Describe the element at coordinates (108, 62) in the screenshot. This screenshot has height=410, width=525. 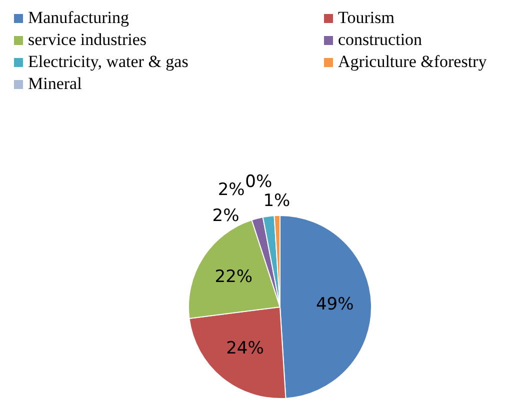
I see `legend-label: Electricity, water & gas` at that location.